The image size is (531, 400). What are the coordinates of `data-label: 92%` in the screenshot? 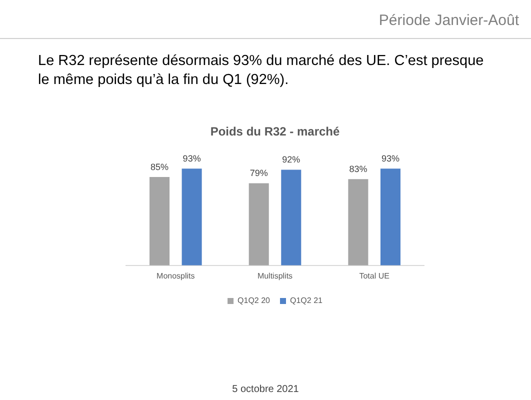 It's located at (291, 159).